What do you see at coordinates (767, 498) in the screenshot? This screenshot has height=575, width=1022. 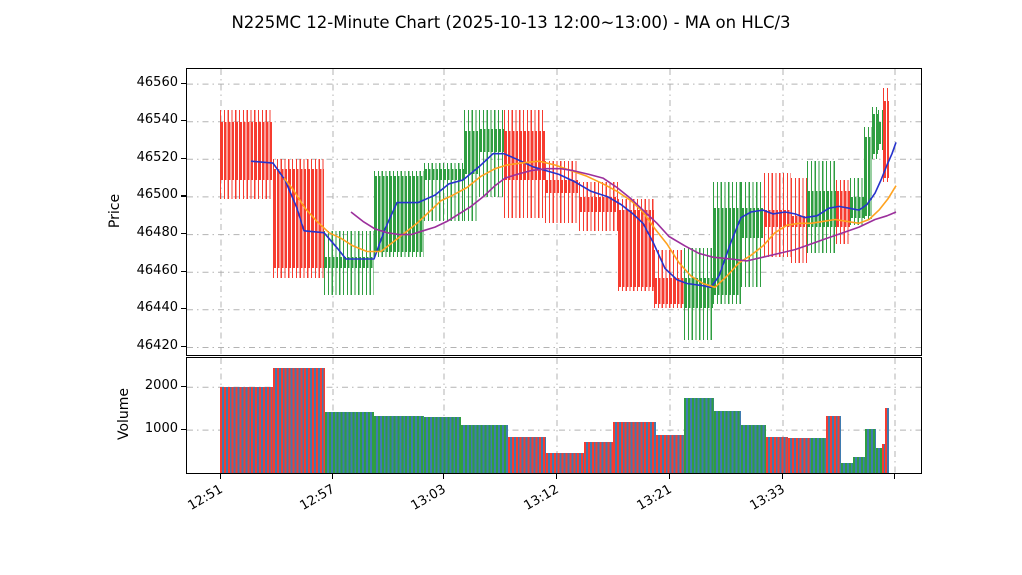 I see `time-tick-label: 13:33` at bounding box center [767, 498].